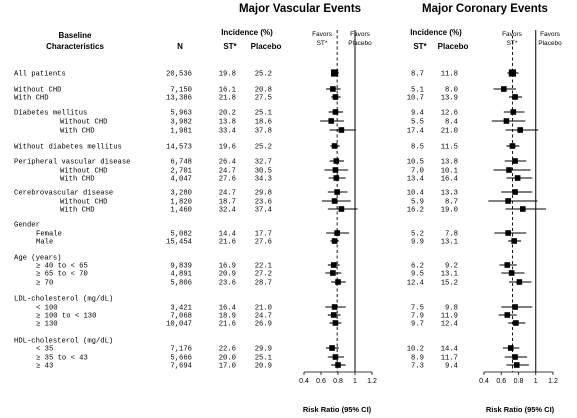  Describe the element at coordinates (62, 267) in the screenshot. I see `row-label: ≥ 40 to < 65` at that location.